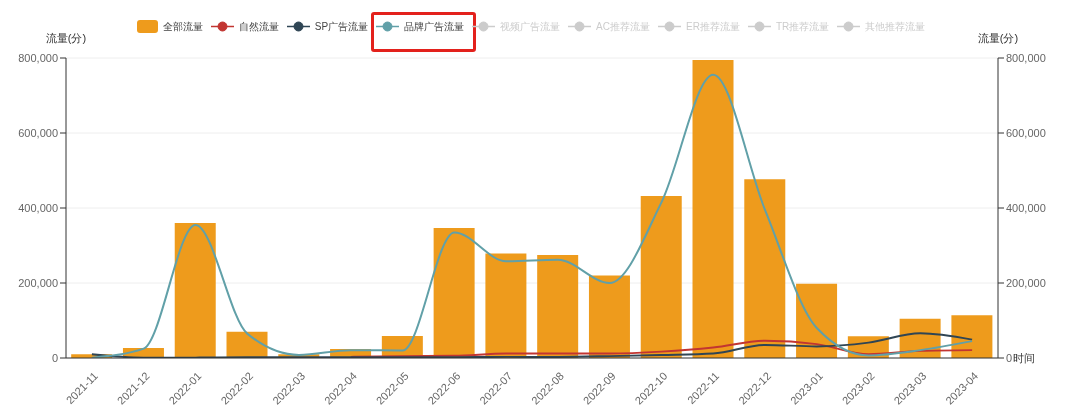 The image size is (1080, 408). What do you see at coordinates (38, 207) in the screenshot?
I see `y-tick-label: 400,000` at bounding box center [38, 207].